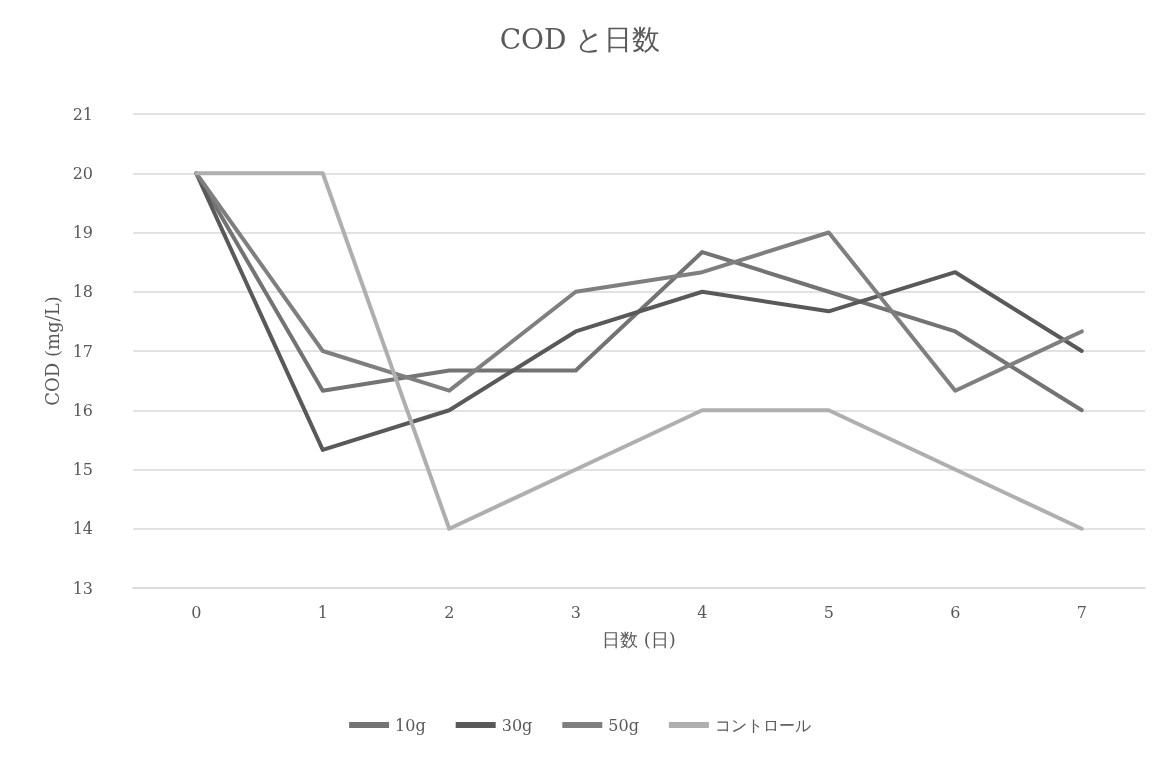  What do you see at coordinates (828, 612) in the screenshot?
I see `x-tick-label: 5` at bounding box center [828, 612].